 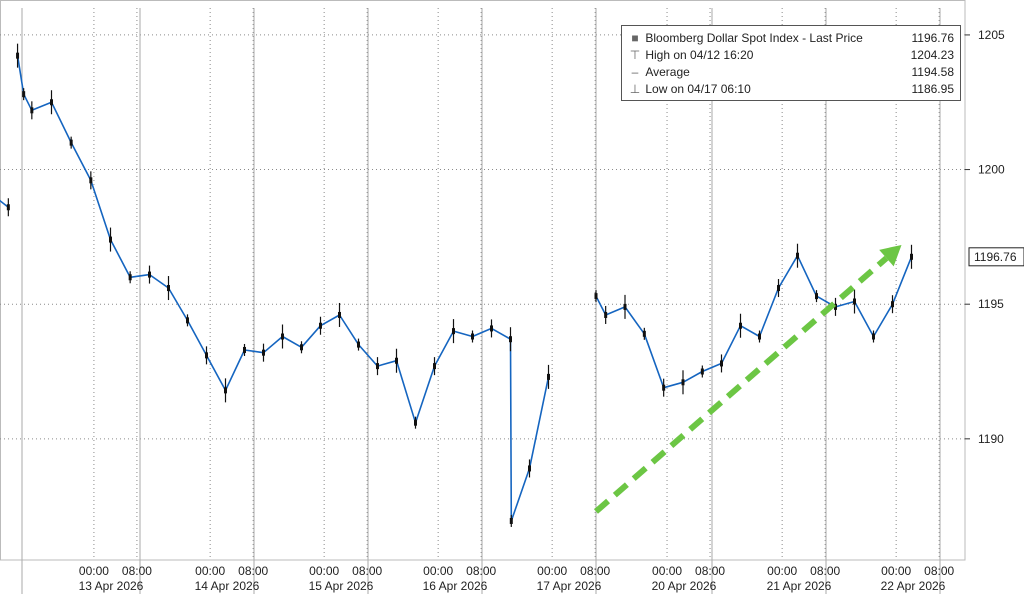 I want to click on trend-arrow-layer, so click(x=748, y=379).